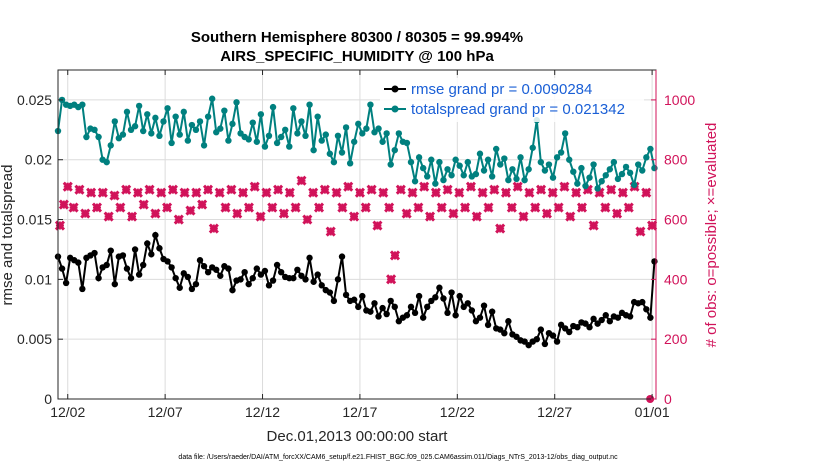  I want to click on x-tick-label: 12/12, so click(262, 412).